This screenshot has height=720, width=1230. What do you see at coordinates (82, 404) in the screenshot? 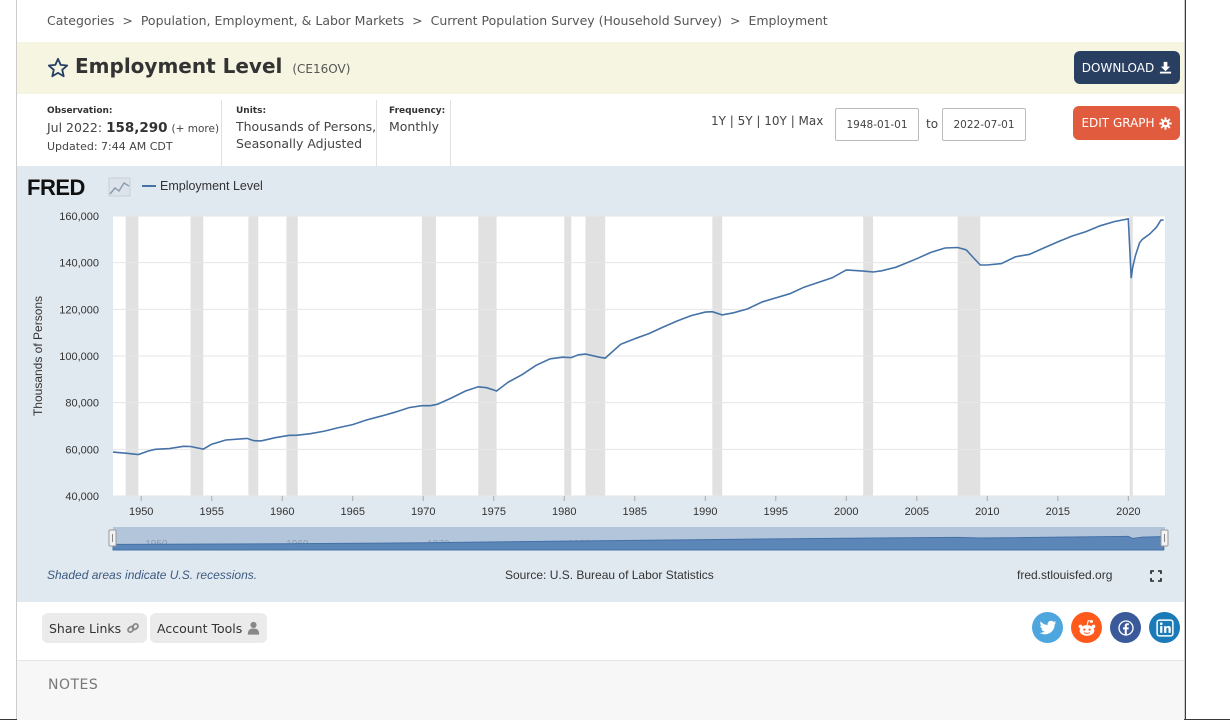
I see `y-tick-label: 80,000` at bounding box center [82, 404].